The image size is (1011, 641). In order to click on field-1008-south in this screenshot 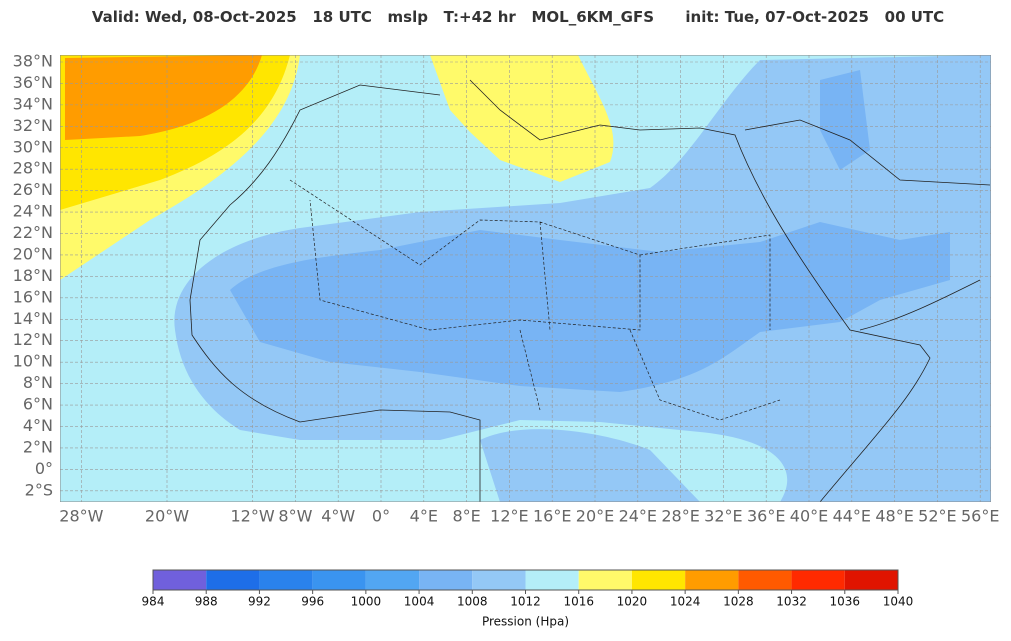, I will do `click(590, 465)`.